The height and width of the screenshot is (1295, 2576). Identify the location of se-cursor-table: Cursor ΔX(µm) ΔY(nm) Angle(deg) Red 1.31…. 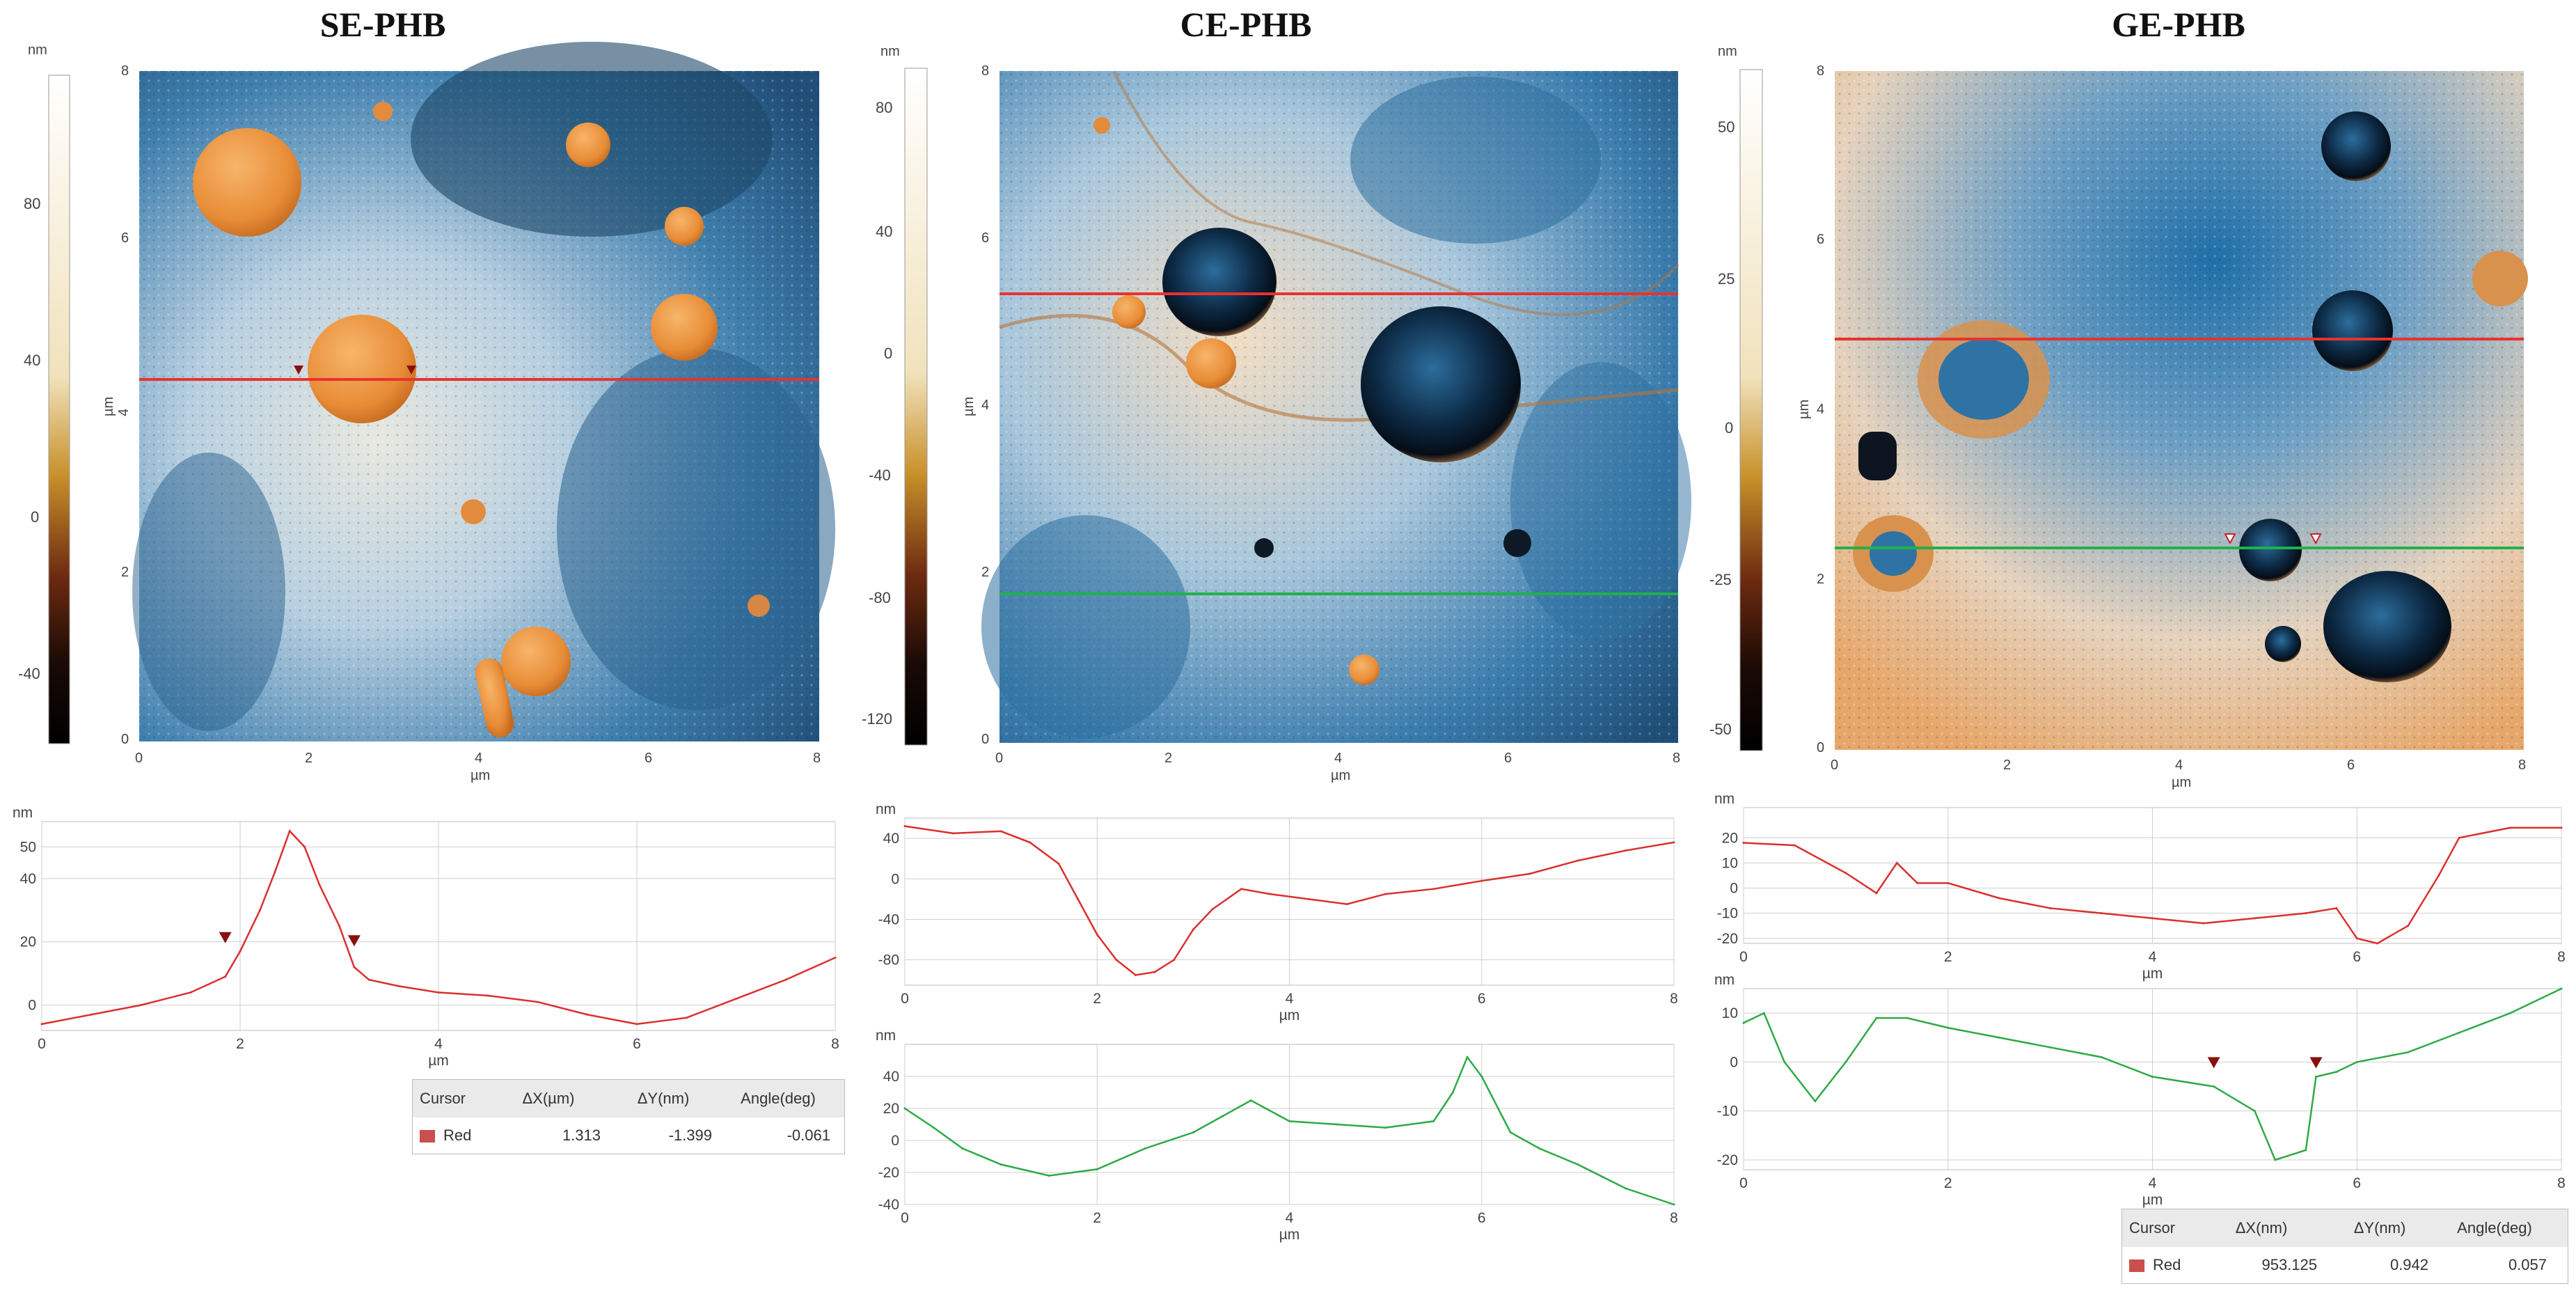
(628, 1116).